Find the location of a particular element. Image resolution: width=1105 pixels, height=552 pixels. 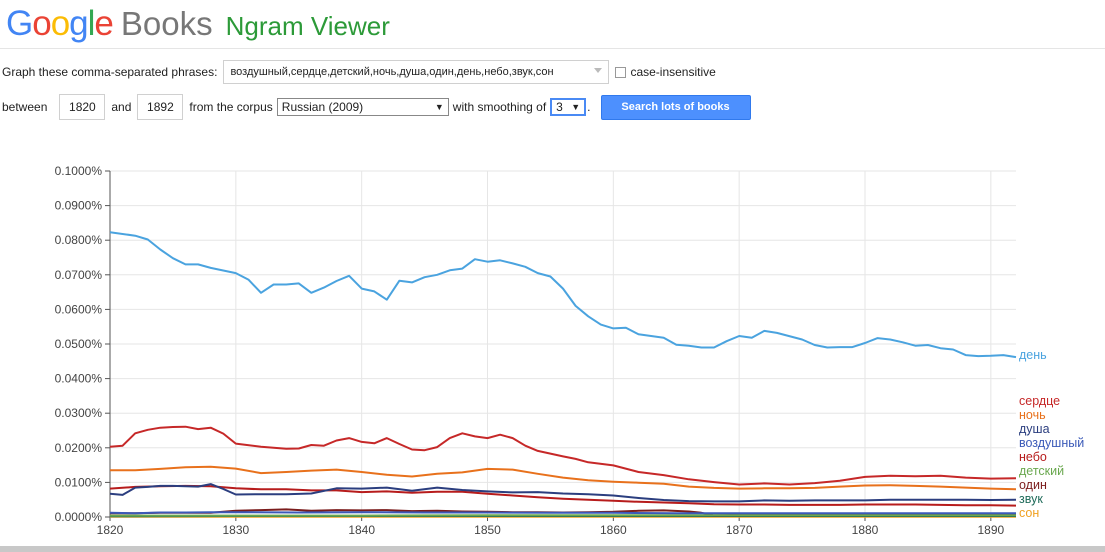

y-tick-label: 0.0900% is located at coordinates (79, 206).